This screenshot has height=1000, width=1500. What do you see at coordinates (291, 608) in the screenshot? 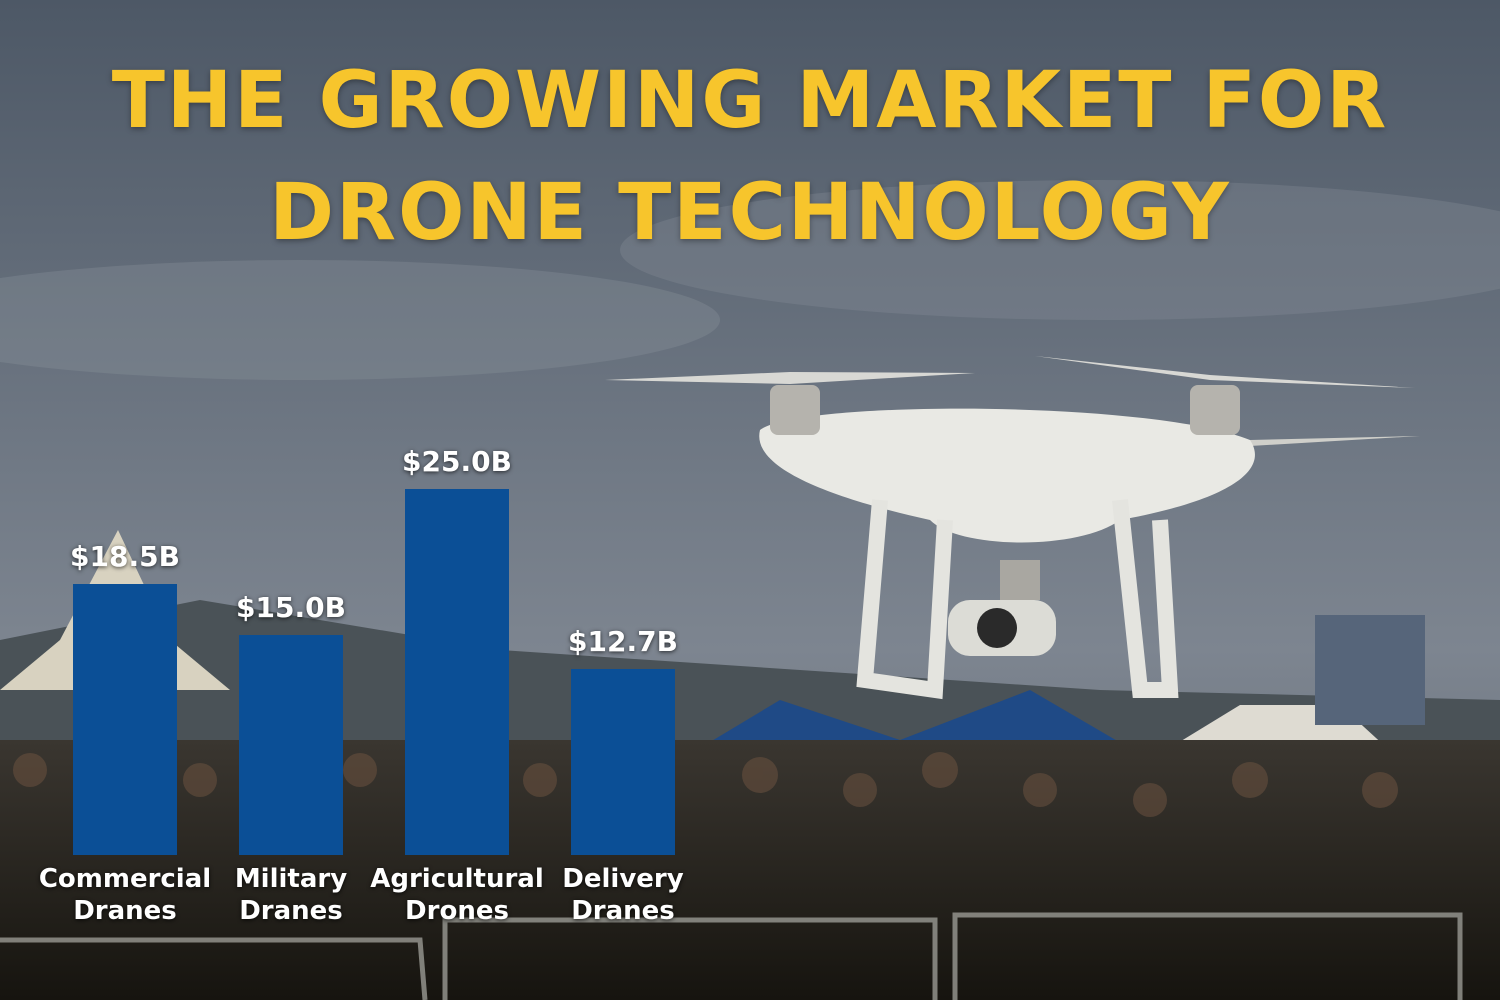
I see `value-label: $15.0B` at bounding box center [291, 608].